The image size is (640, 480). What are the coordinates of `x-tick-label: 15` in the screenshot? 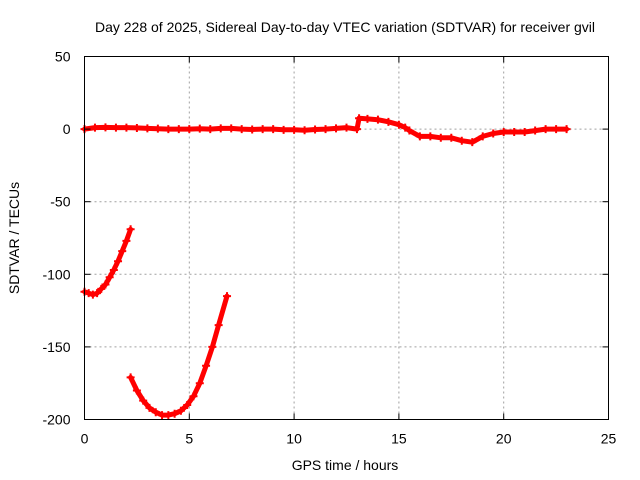 It's located at (399, 439).